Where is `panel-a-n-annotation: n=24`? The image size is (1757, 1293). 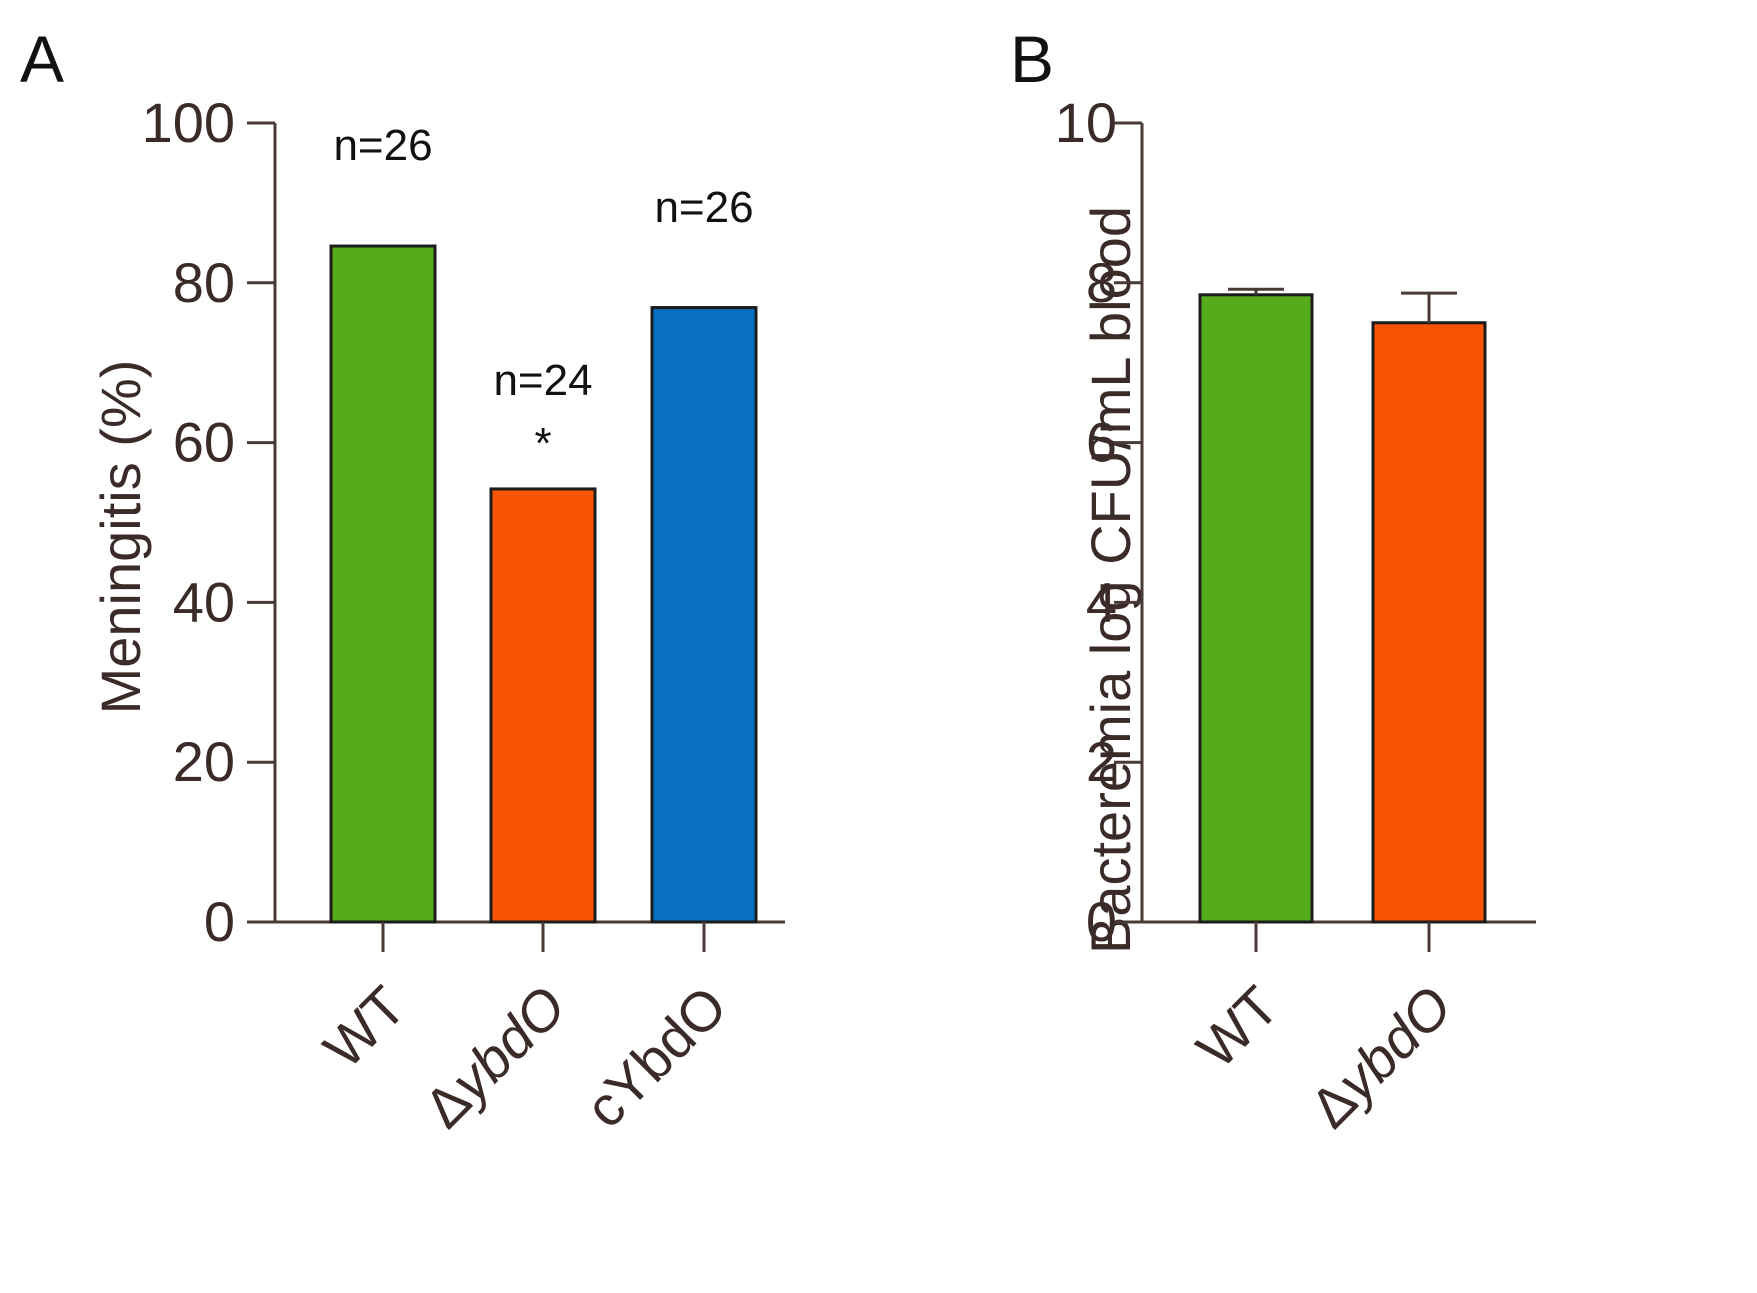
panel-a-n-annotation: n=24 is located at coordinates (542, 380).